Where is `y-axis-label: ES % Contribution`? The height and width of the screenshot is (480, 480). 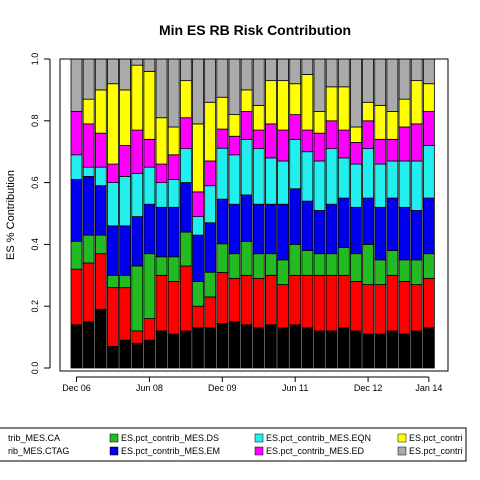 y-axis-label: ES % Contribution is located at coordinates (11, 215).